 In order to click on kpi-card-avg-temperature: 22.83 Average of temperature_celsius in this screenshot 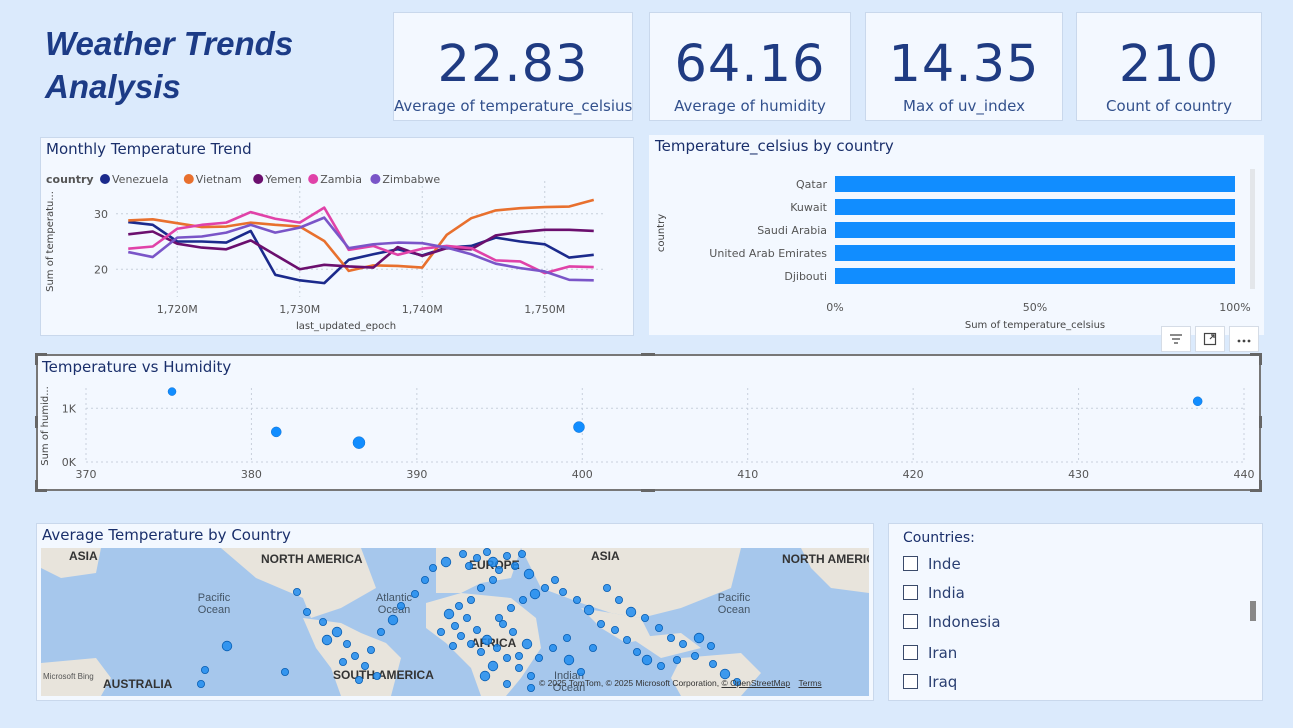, I will do `click(513, 66)`.